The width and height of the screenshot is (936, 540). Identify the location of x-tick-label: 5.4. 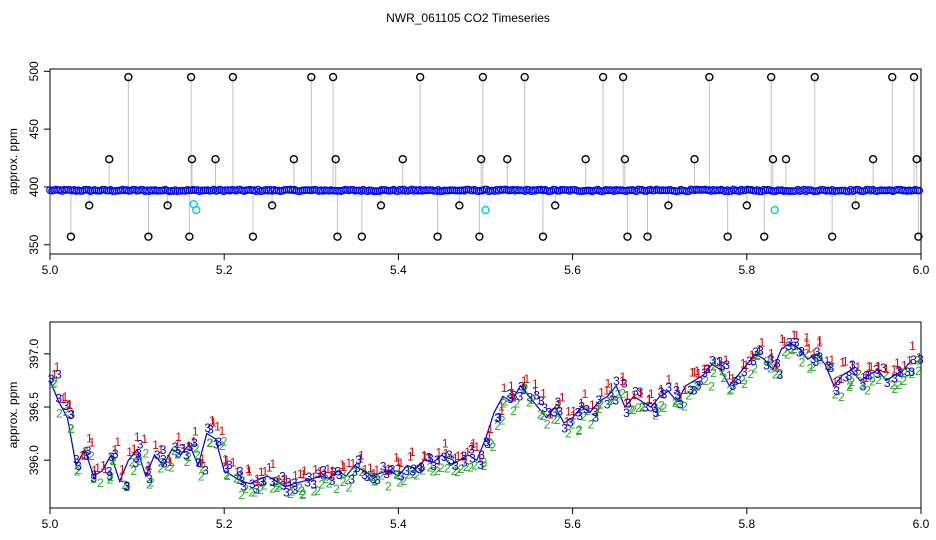
(398, 270).